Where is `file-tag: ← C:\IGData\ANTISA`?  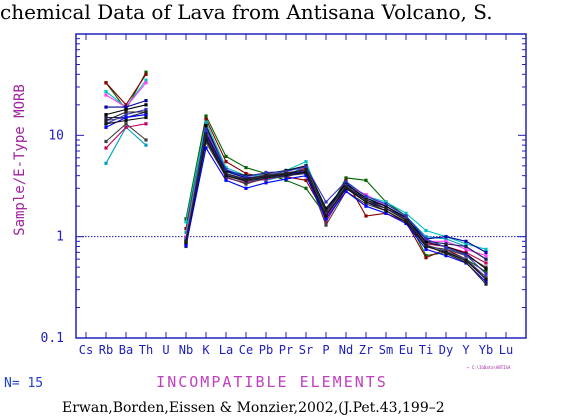 file-tag: ← C:\IGData\ANTISA is located at coordinates (489, 367).